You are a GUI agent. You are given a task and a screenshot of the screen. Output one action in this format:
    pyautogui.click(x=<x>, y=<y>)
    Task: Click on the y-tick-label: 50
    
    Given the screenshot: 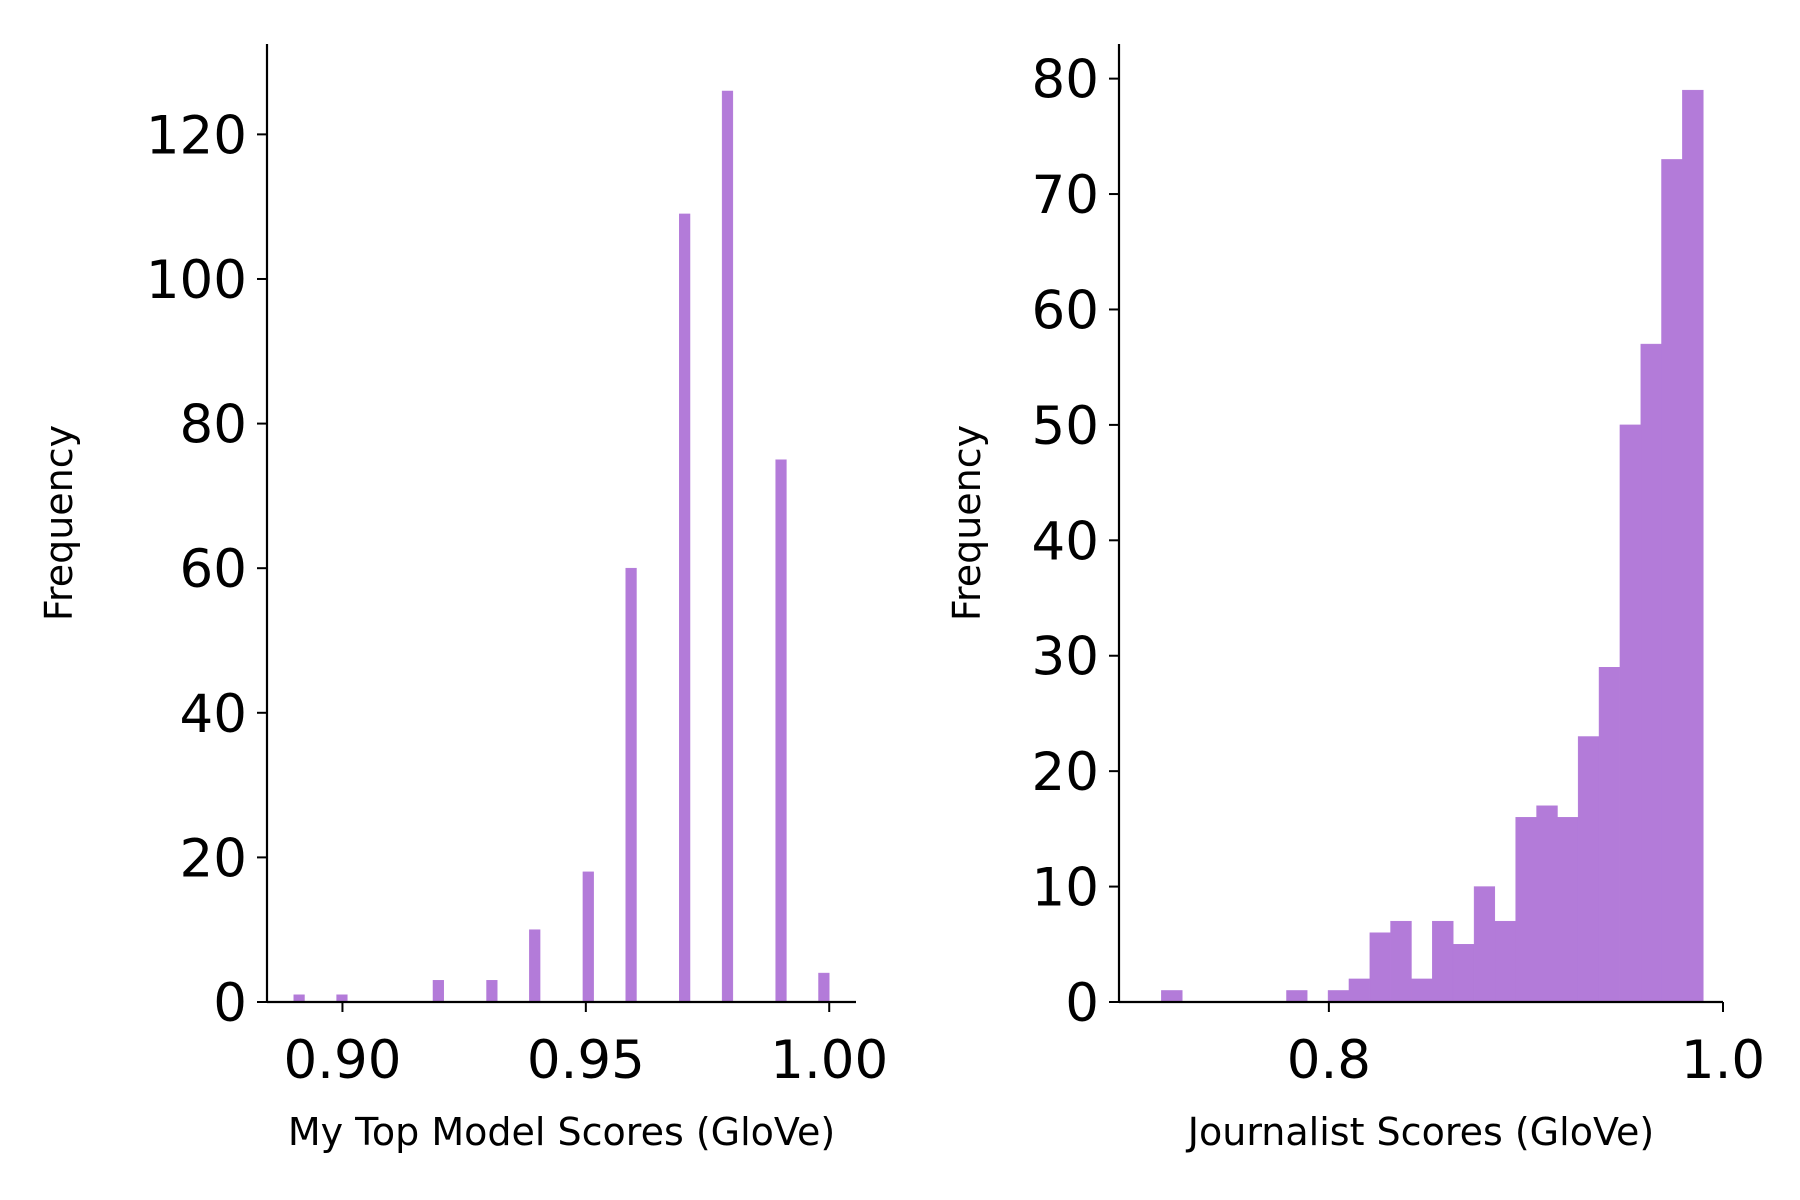 What is the action you would take?
    pyautogui.click(x=1065, y=426)
    